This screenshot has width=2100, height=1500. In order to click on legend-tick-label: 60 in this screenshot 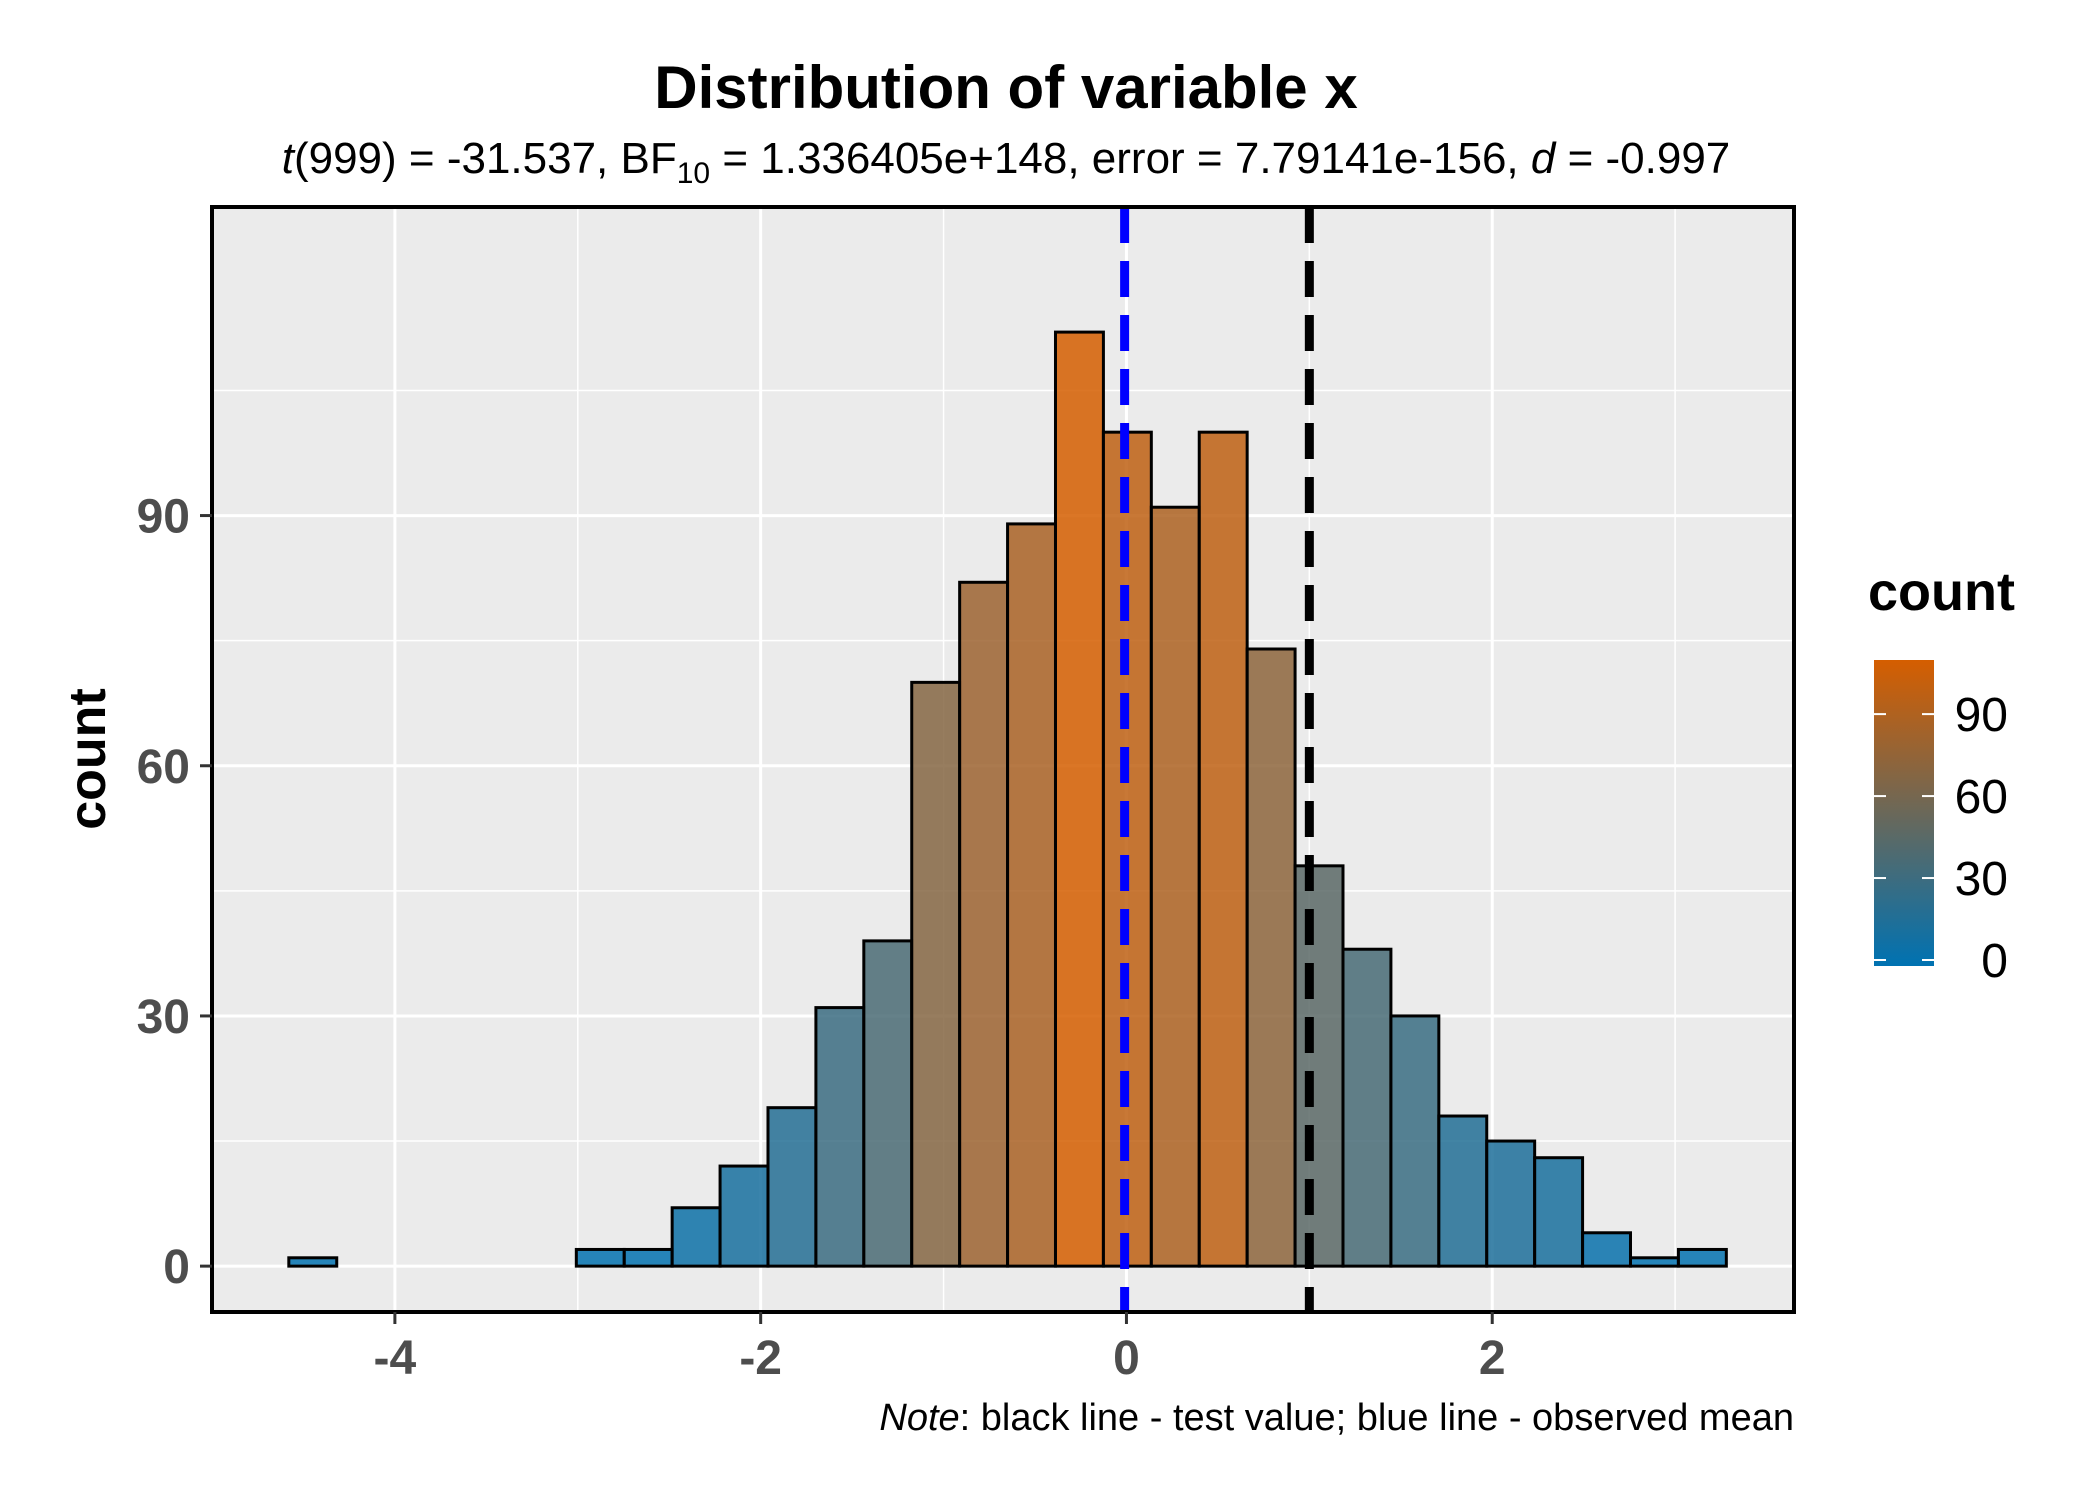, I will do `click(1981, 797)`.